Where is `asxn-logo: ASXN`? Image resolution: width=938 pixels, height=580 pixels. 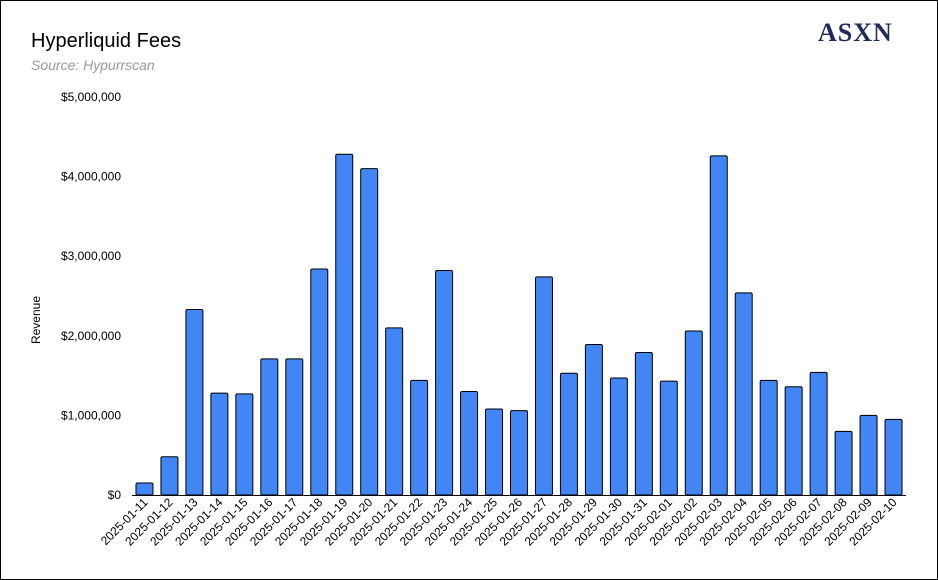
asxn-logo: ASXN is located at coordinates (855, 32).